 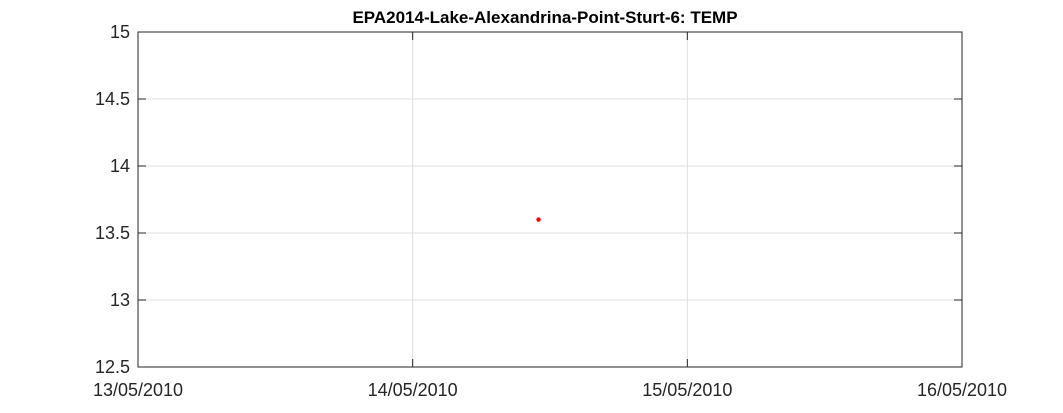 I want to click on data-point, so click(x=538, y=219).